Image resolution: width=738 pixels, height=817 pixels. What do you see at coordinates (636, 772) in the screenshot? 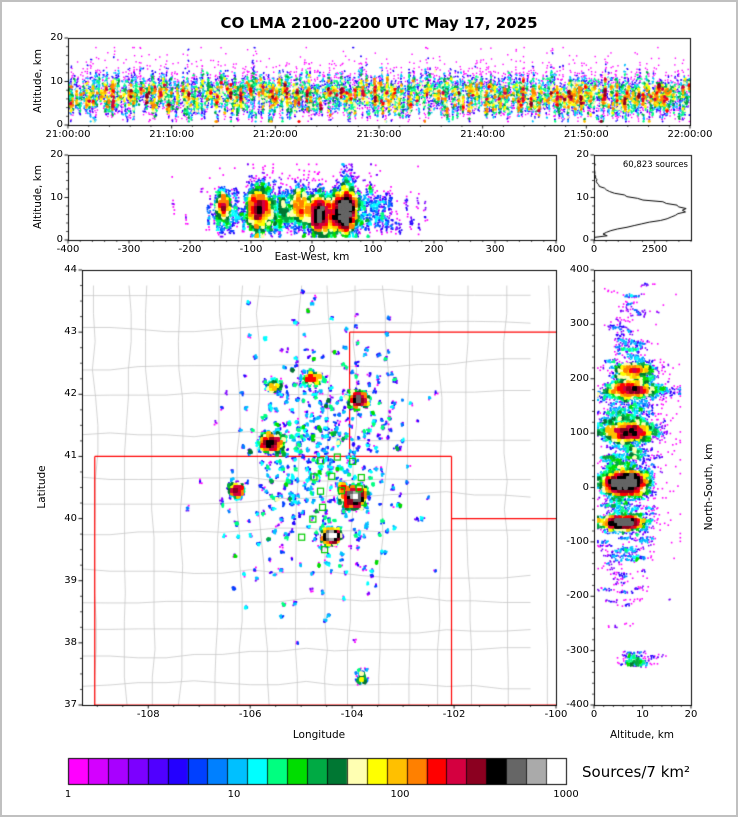
I see `colorbar-label: Sources/7 km²` at bounding box center [636, 772].